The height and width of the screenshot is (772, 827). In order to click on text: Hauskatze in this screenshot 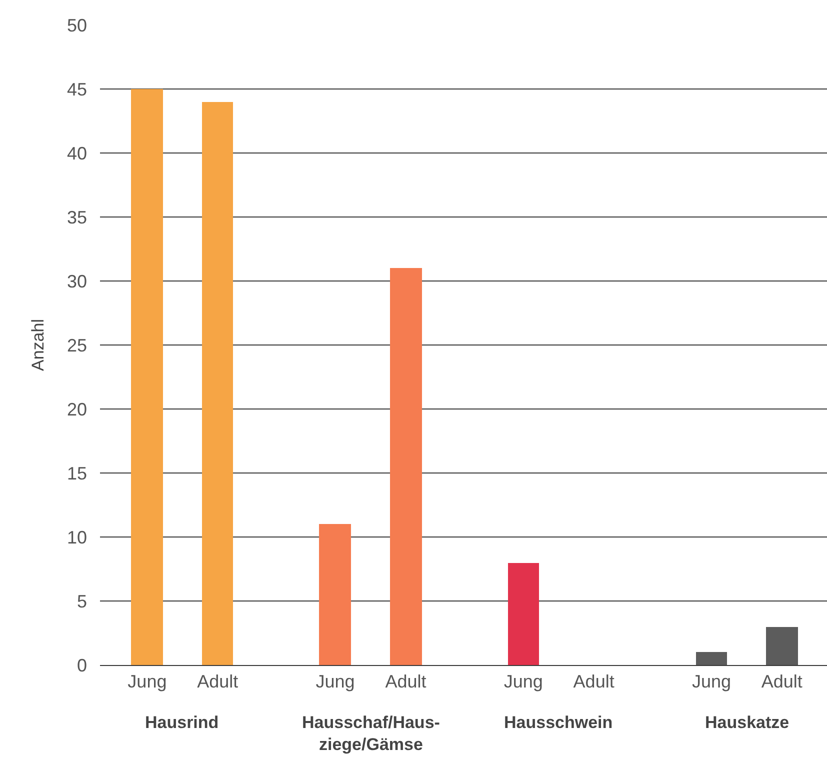, I will do `click(747, 722)`.